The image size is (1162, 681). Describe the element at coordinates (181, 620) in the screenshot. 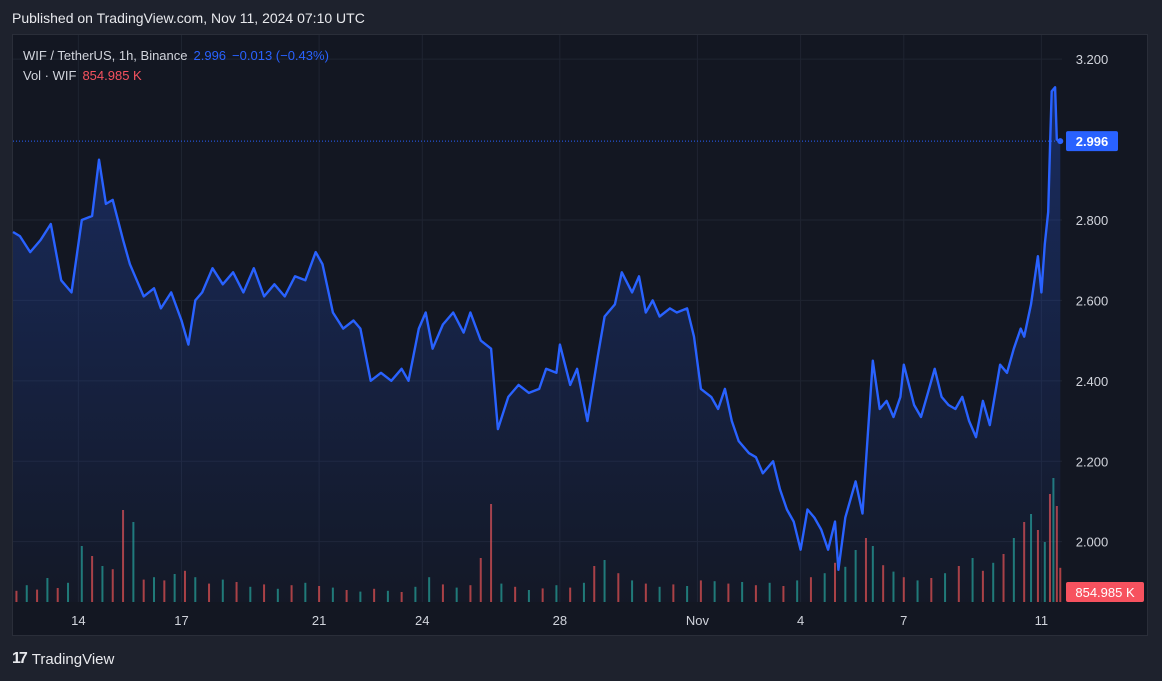

I see `time-tick-label: 17` at that location.